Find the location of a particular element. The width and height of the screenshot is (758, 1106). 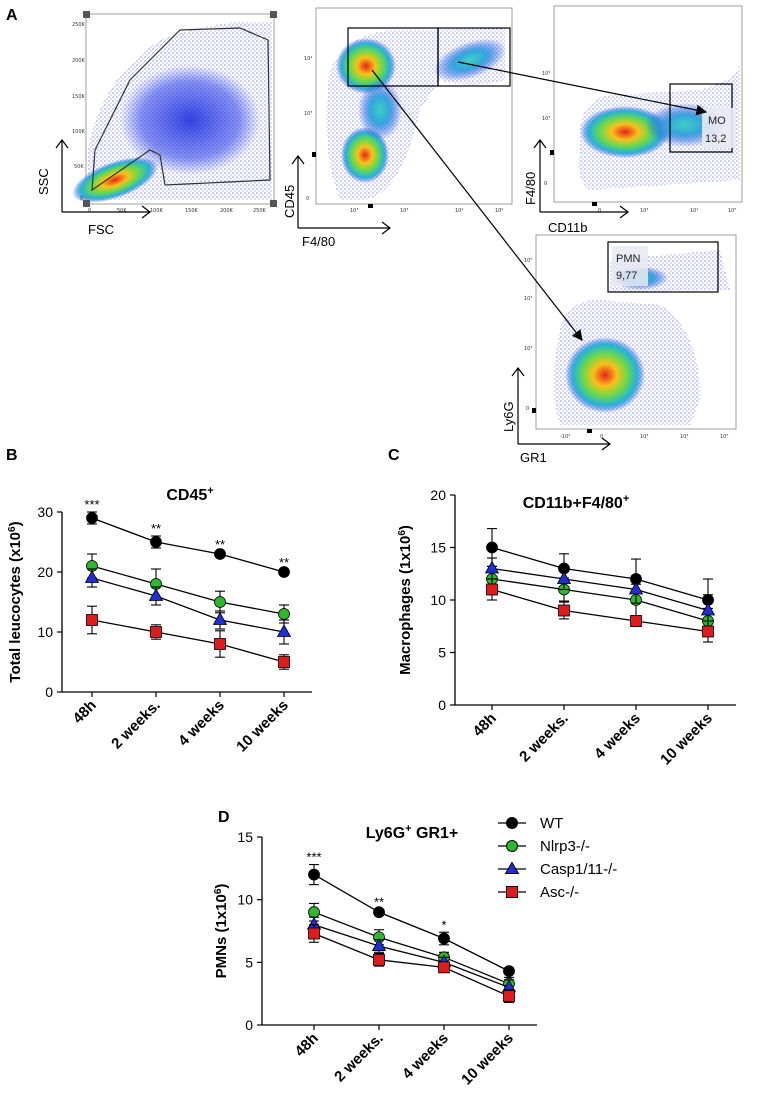

significance-marker: *** is located at coordinates (91, 504).